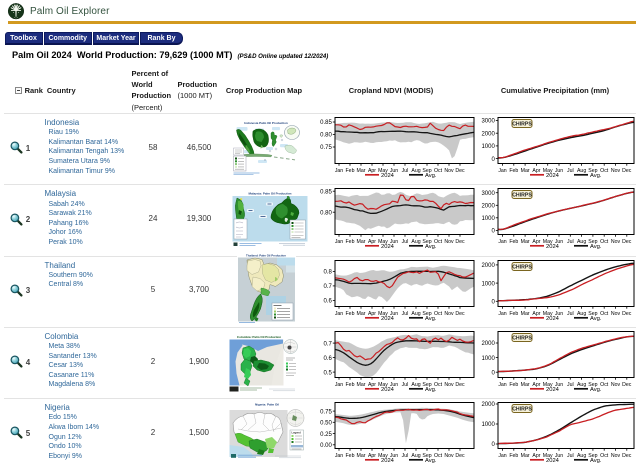 This screenshot has height=468, width=640. I want to click on svg-text: 0.5, so click(327, 373).